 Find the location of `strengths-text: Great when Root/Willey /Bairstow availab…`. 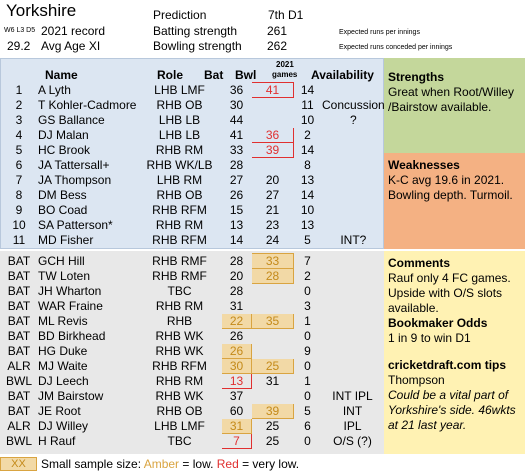

strengths-text: Great when Root/Willey /Bairstow availab… is located at coordinates (451, 99).